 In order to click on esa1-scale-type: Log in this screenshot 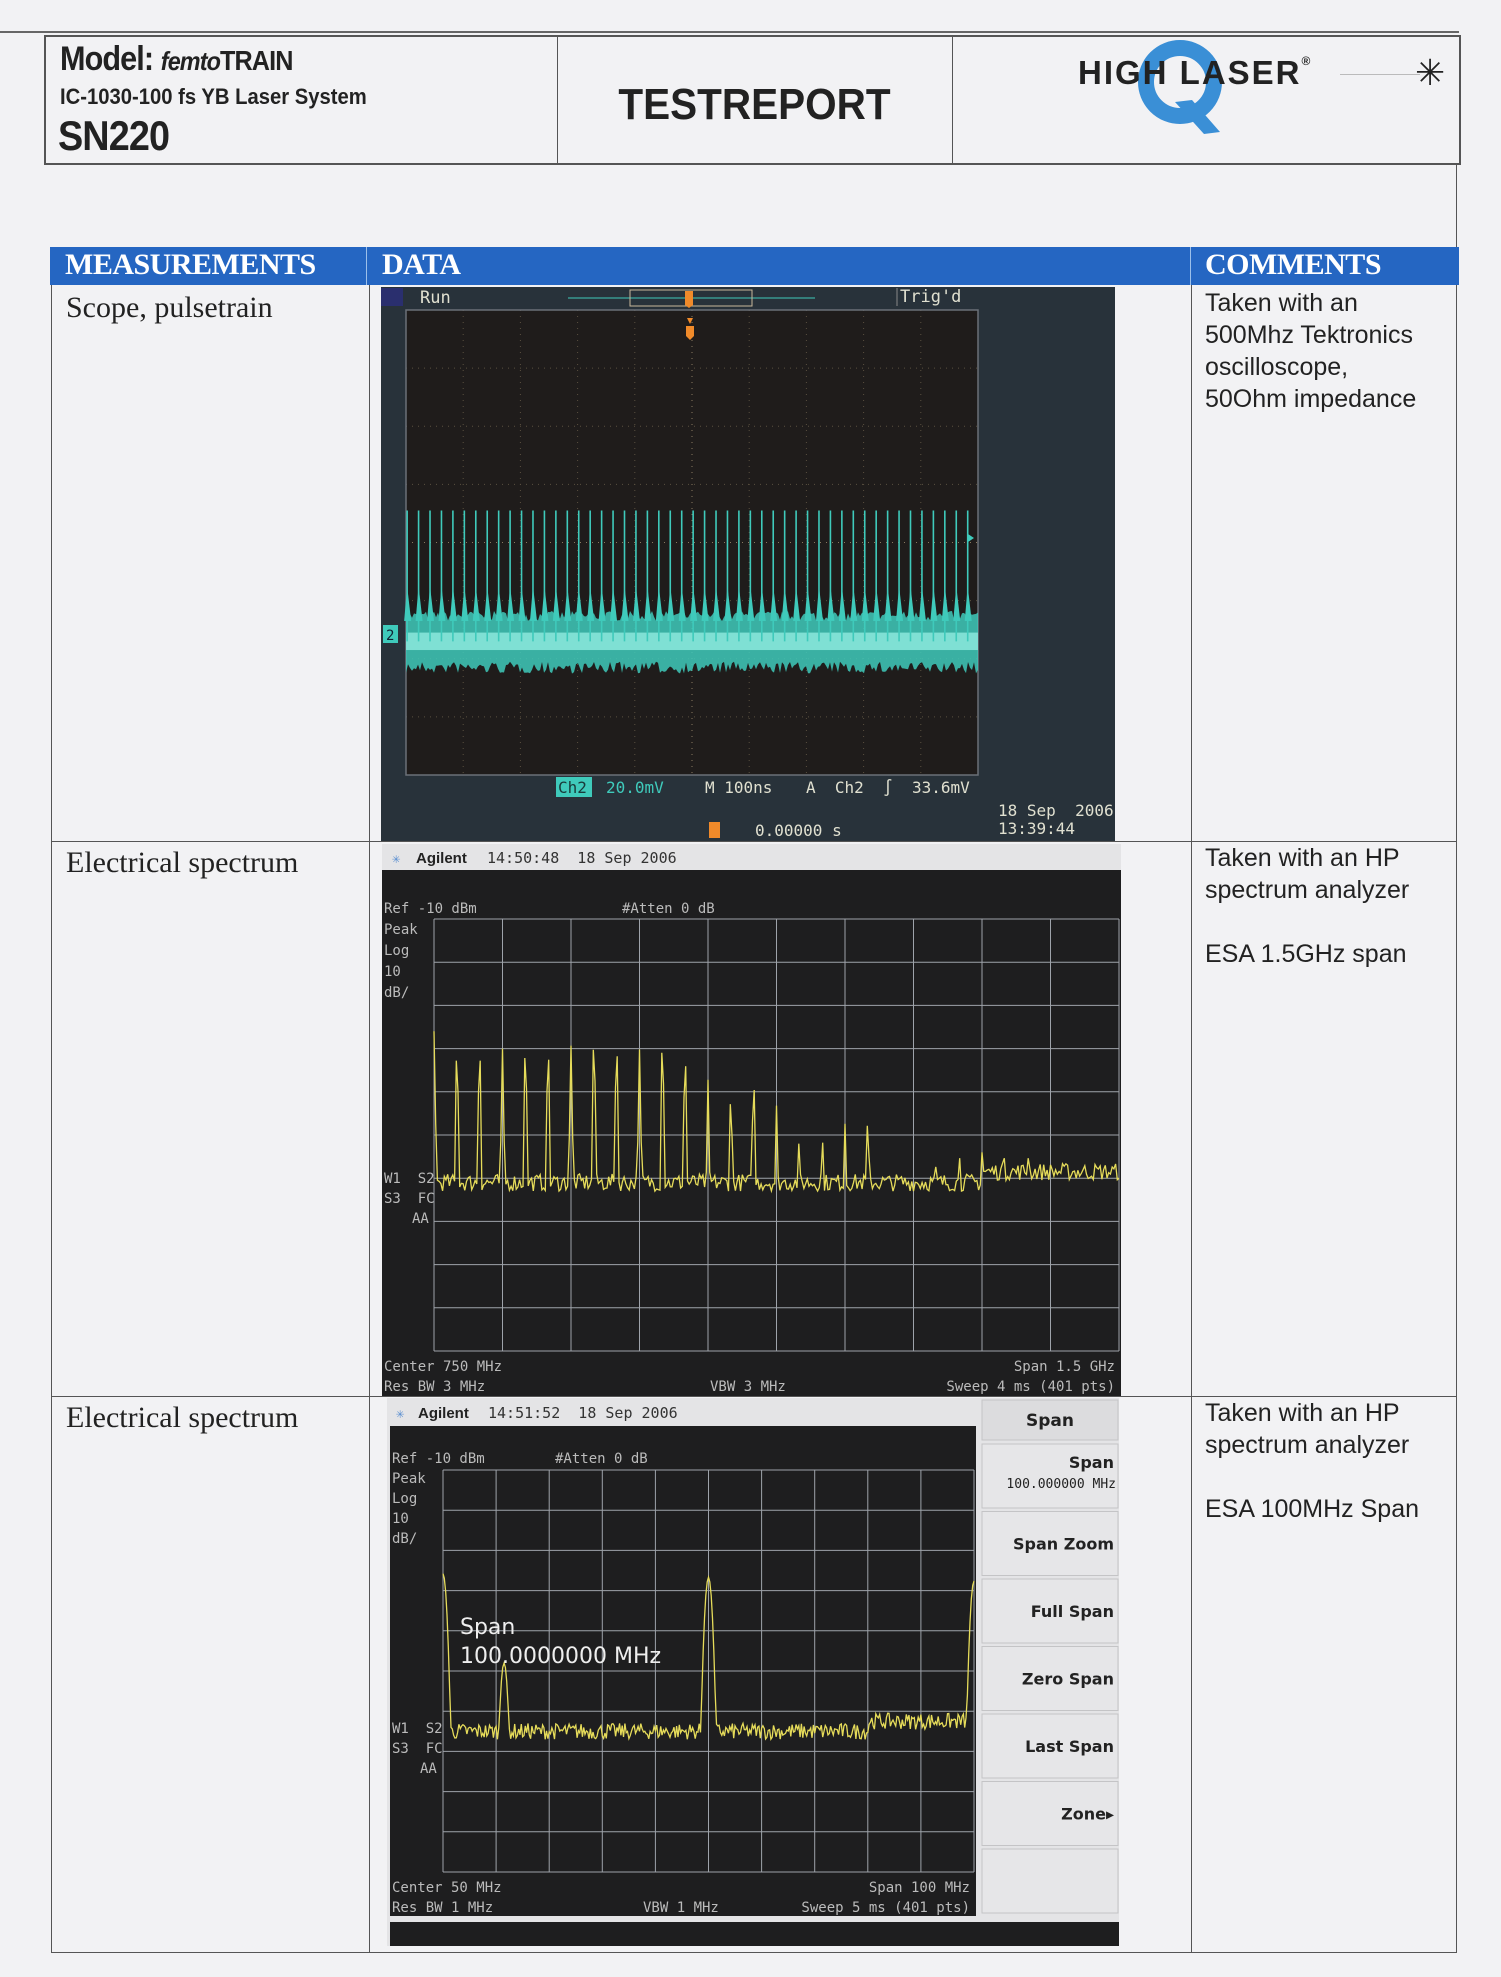, I will do `click(396, 951)`.